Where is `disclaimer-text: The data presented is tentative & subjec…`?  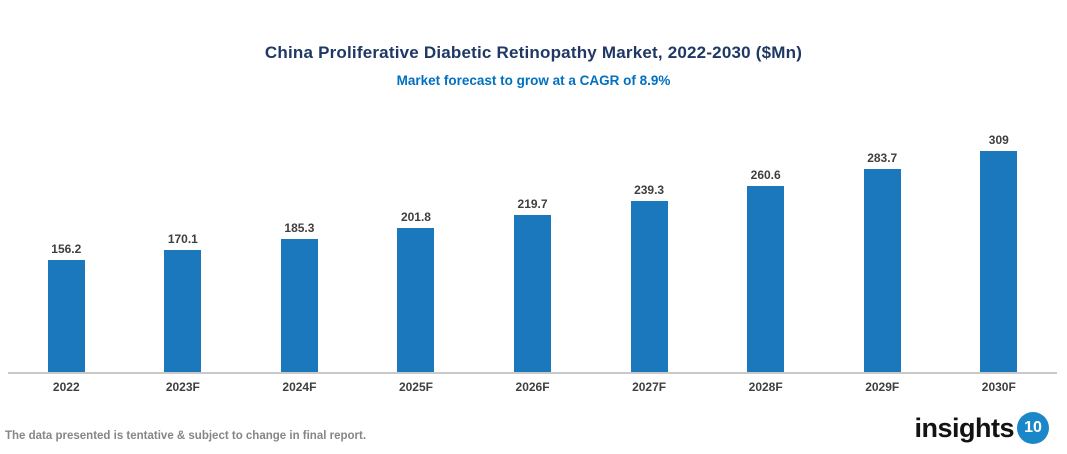
disclaimer-text: The data presented is tentative & subjec… is located at coordinates (186, 436).